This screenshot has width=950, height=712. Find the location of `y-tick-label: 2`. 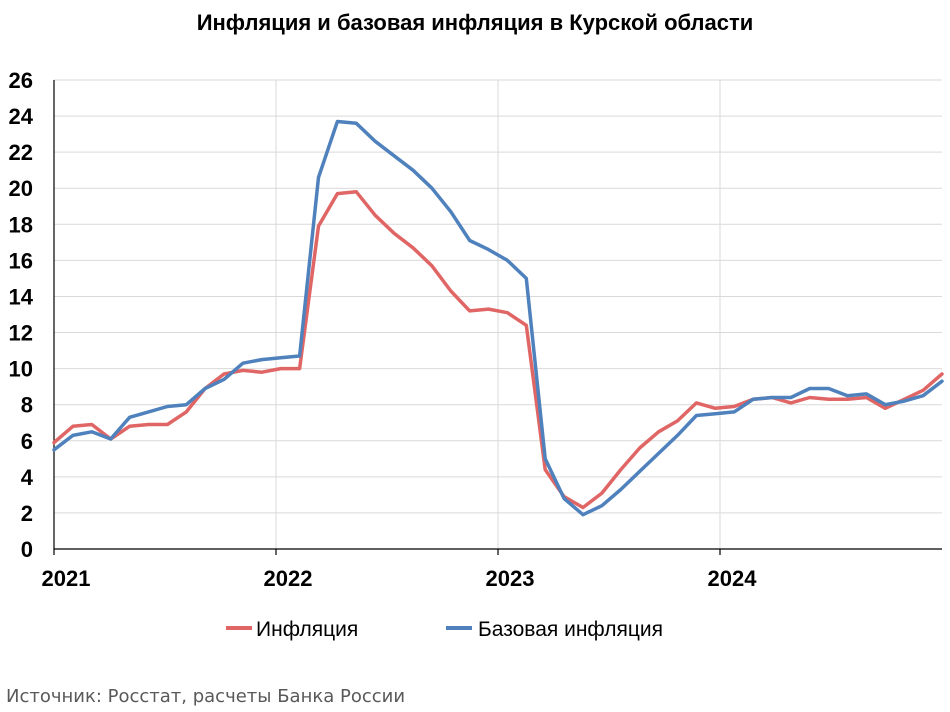

y-tick-label: 2 is located at coordinates (27, 513).